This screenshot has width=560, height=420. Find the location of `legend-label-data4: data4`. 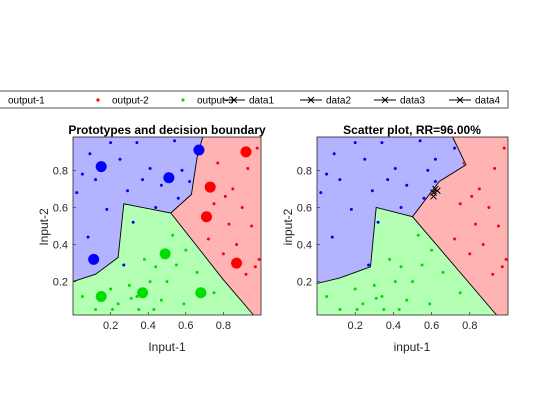

legend-label-data4: data4 is located at coordinates (487, 101).